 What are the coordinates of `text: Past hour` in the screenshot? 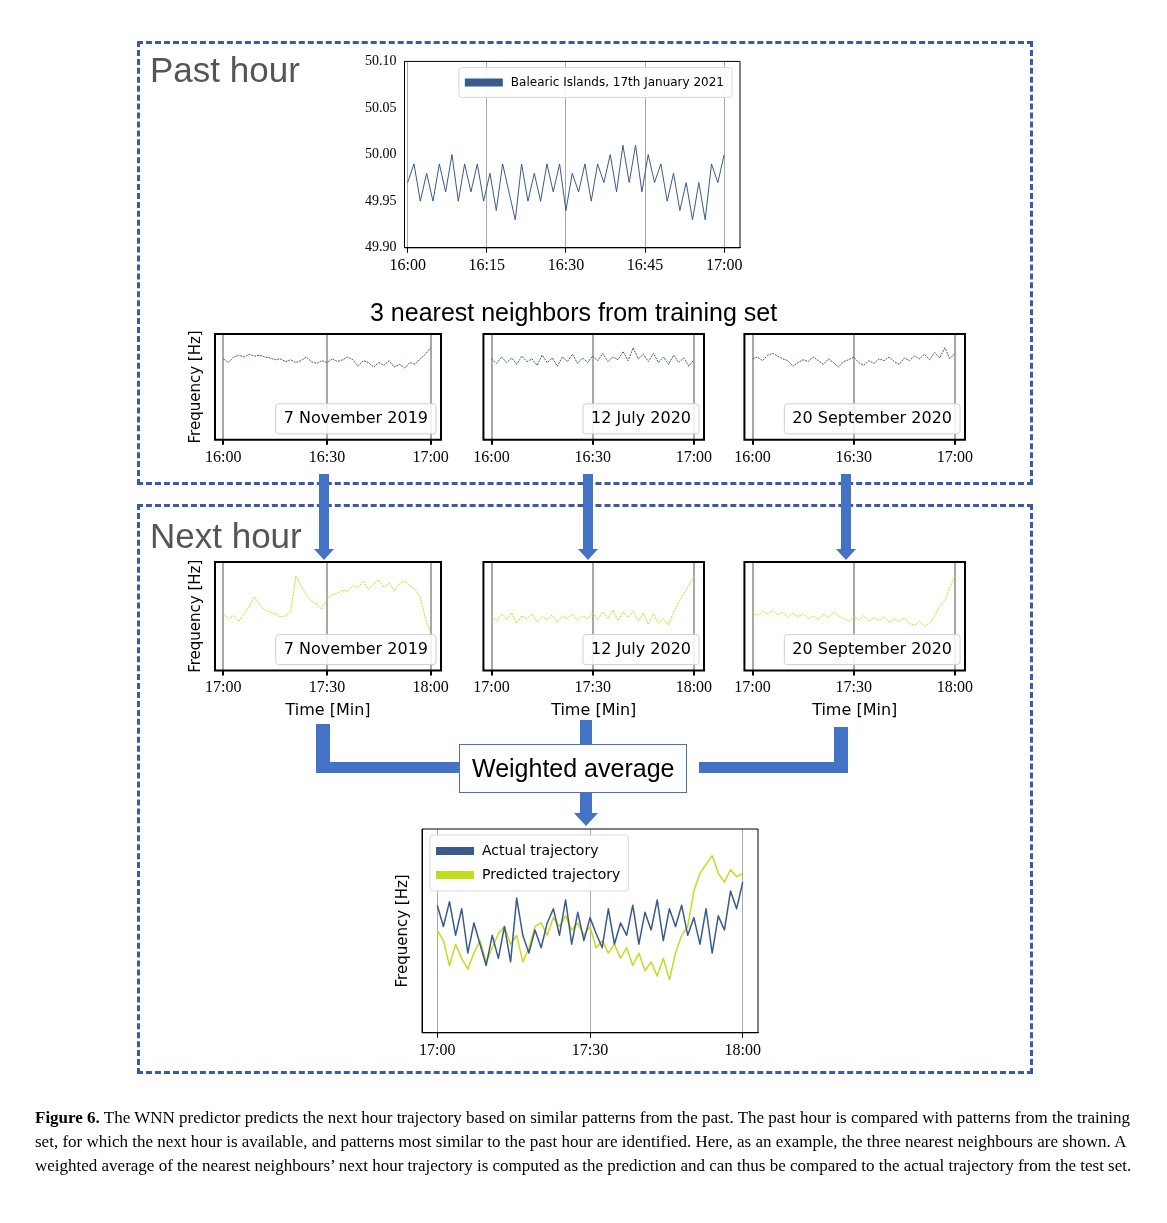 It's located at (225, 70).